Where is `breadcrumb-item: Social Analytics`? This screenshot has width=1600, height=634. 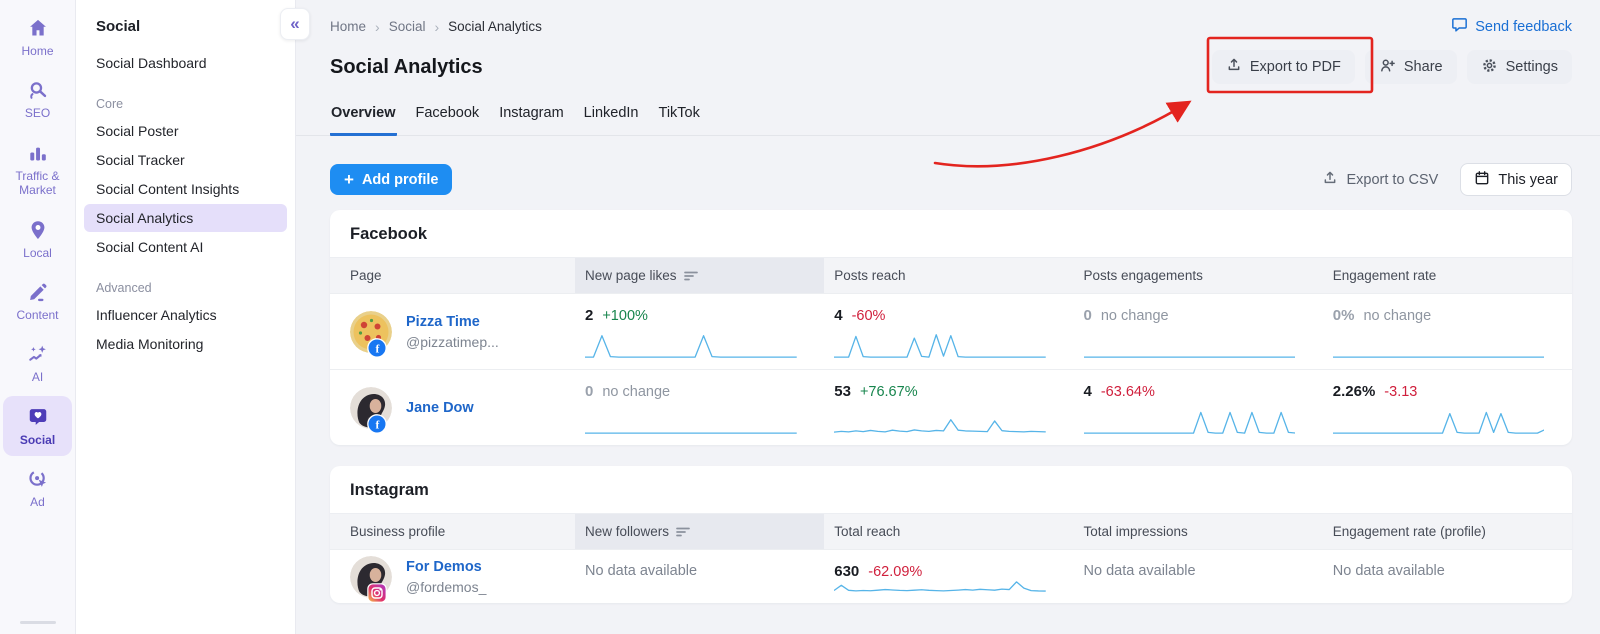 breadcrumb-item: Social Analytics is located at coordinates (495, 26).